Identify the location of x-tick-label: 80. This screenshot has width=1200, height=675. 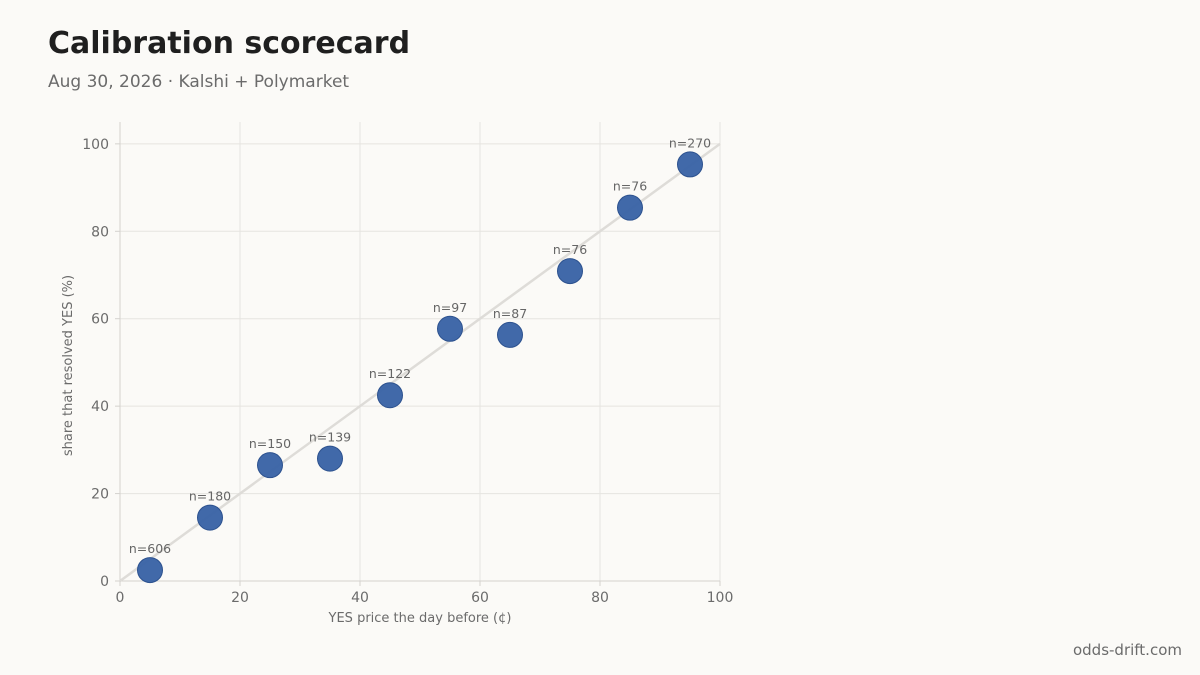
(600, 598).